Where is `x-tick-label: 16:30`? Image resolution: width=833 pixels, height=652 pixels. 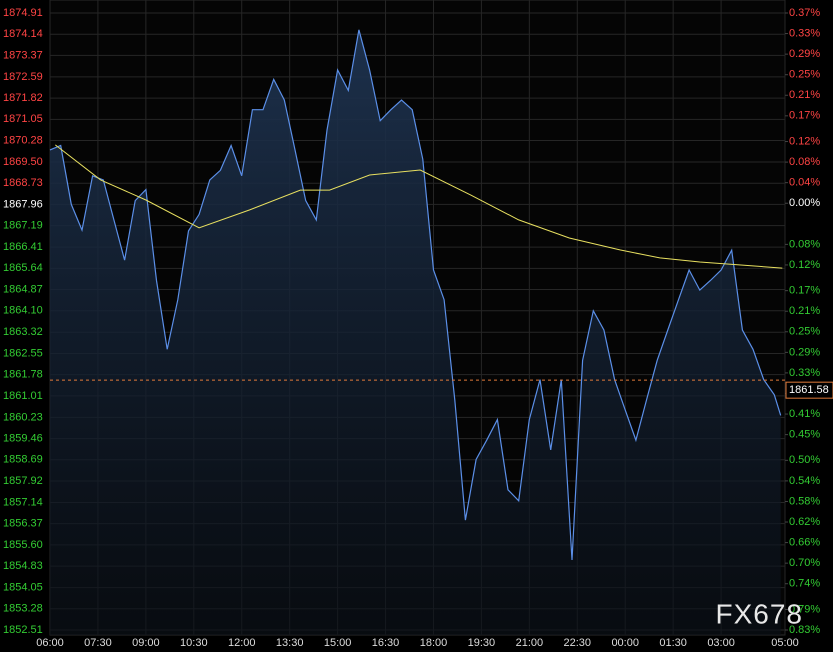 x-tick-label: 16:30 is located at coordinates (386, 643).